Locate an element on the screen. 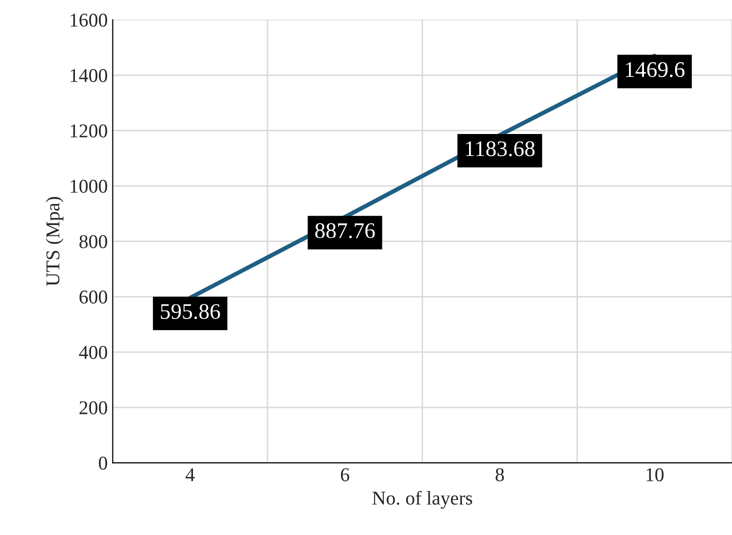  y-axis-title: UTS (Mpa) is located at coordinates (55, 241).